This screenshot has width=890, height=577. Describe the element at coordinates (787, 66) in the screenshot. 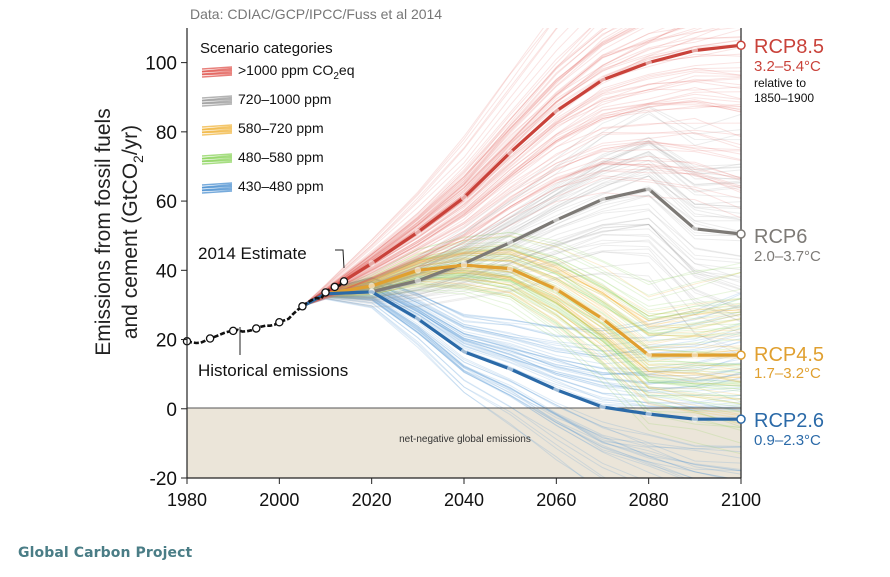

I see `rcp-label-range: 3.2–5.4°C` at that location.